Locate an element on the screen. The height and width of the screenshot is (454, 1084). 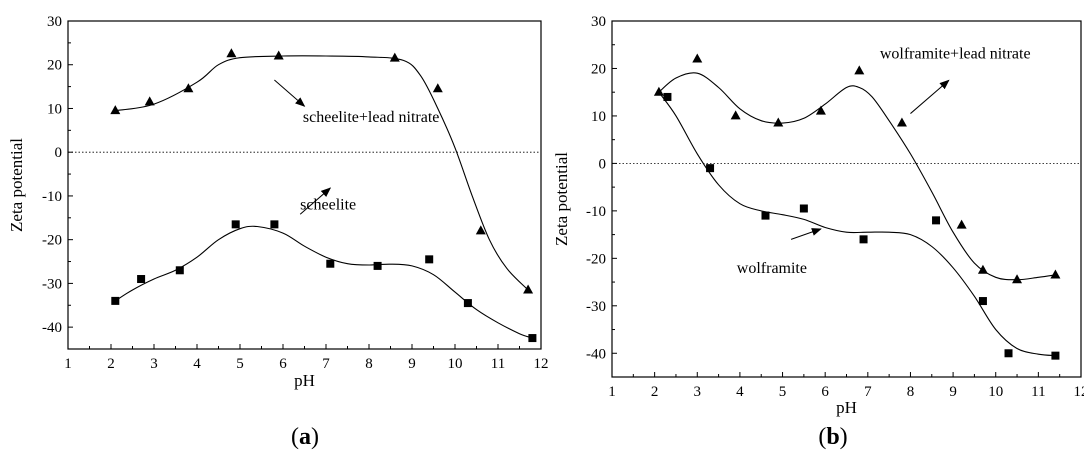
series-annotation-label: scheelite is located at coordinates (328, 205).